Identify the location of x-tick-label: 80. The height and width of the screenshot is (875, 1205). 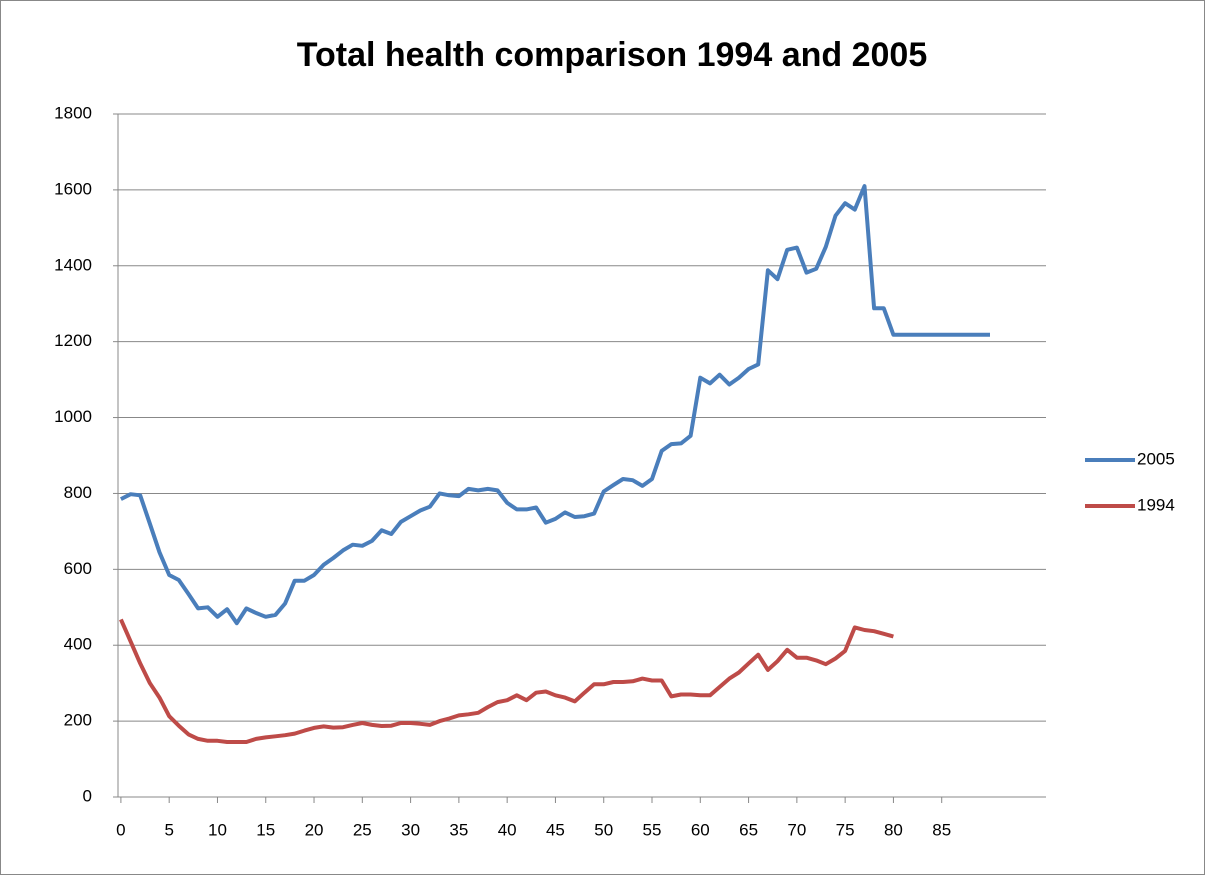
(893, 829).